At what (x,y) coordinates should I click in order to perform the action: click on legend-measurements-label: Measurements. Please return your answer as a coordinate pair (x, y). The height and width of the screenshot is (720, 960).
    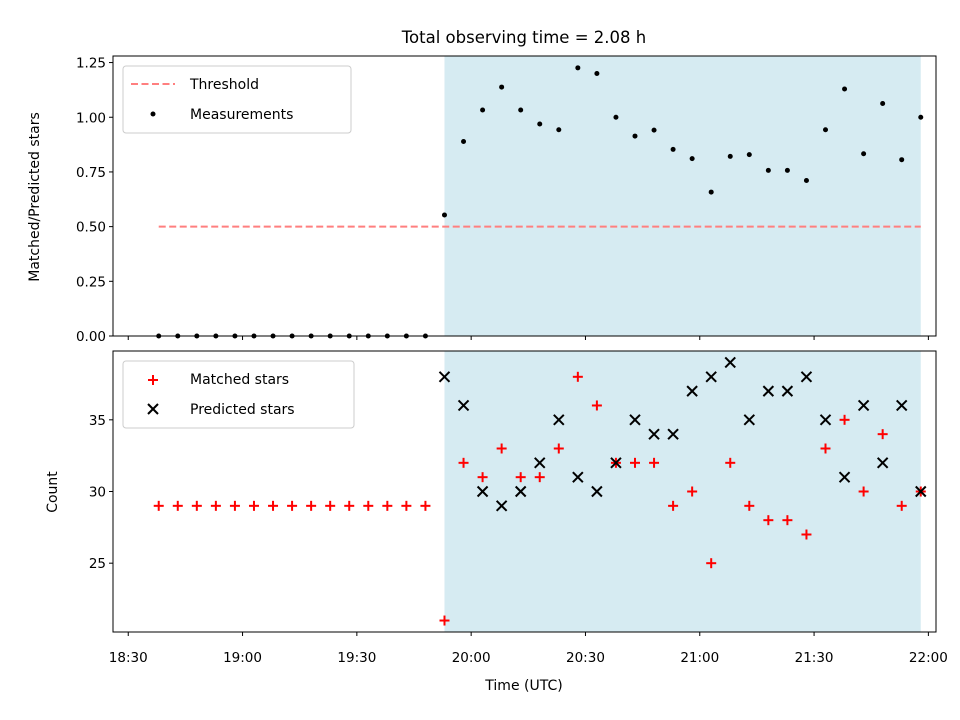
    Looking at the image, I should click on (241, 115).